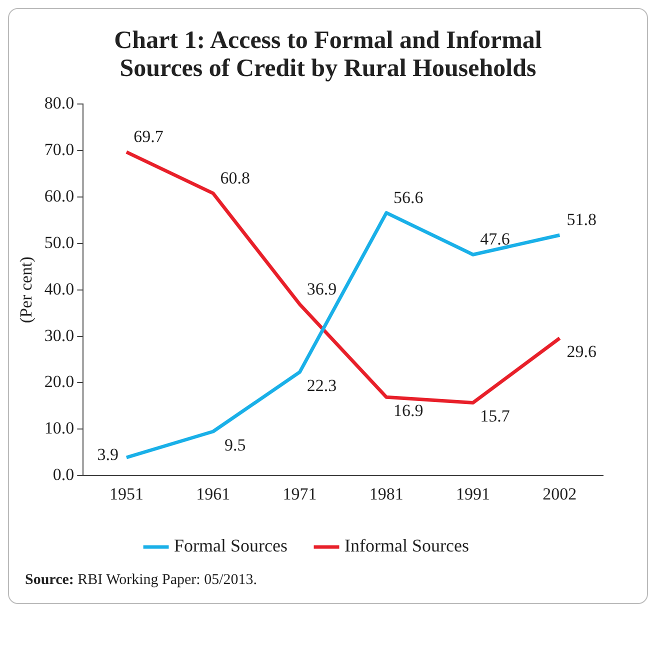 Image resolution: width=656 pixels, height=660 pixels. I want to click on data-label: 47.6, so click(495, 239).